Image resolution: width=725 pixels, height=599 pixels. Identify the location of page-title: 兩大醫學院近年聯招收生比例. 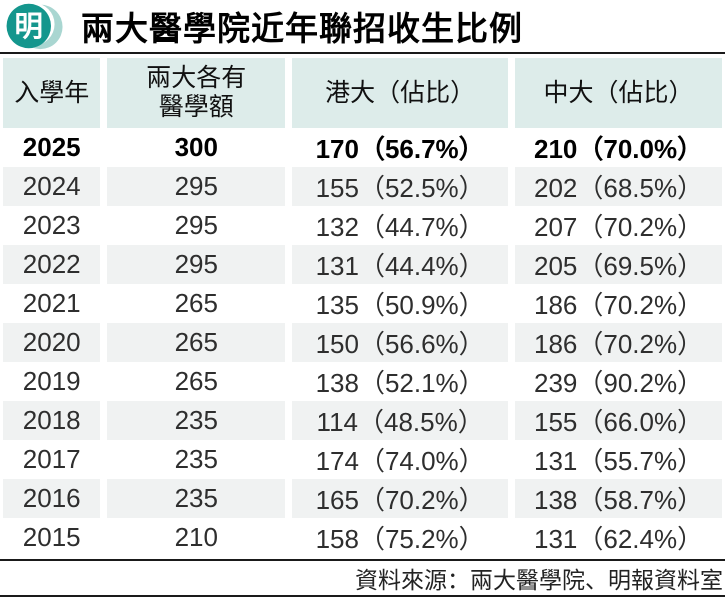
(302, 28).